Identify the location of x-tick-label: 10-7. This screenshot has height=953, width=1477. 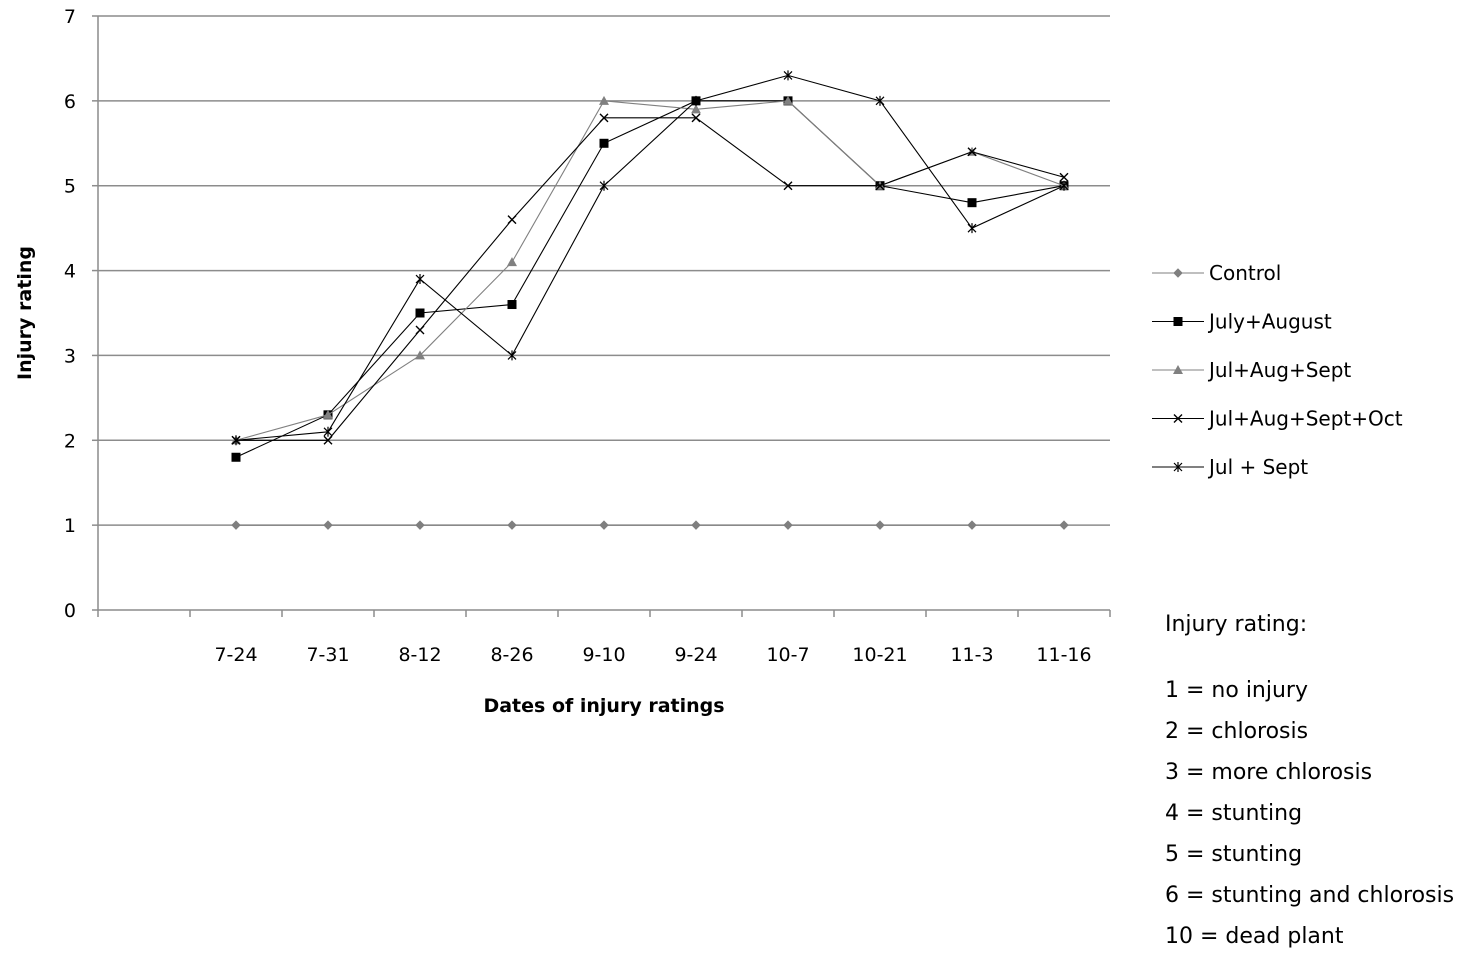
(787, 655).